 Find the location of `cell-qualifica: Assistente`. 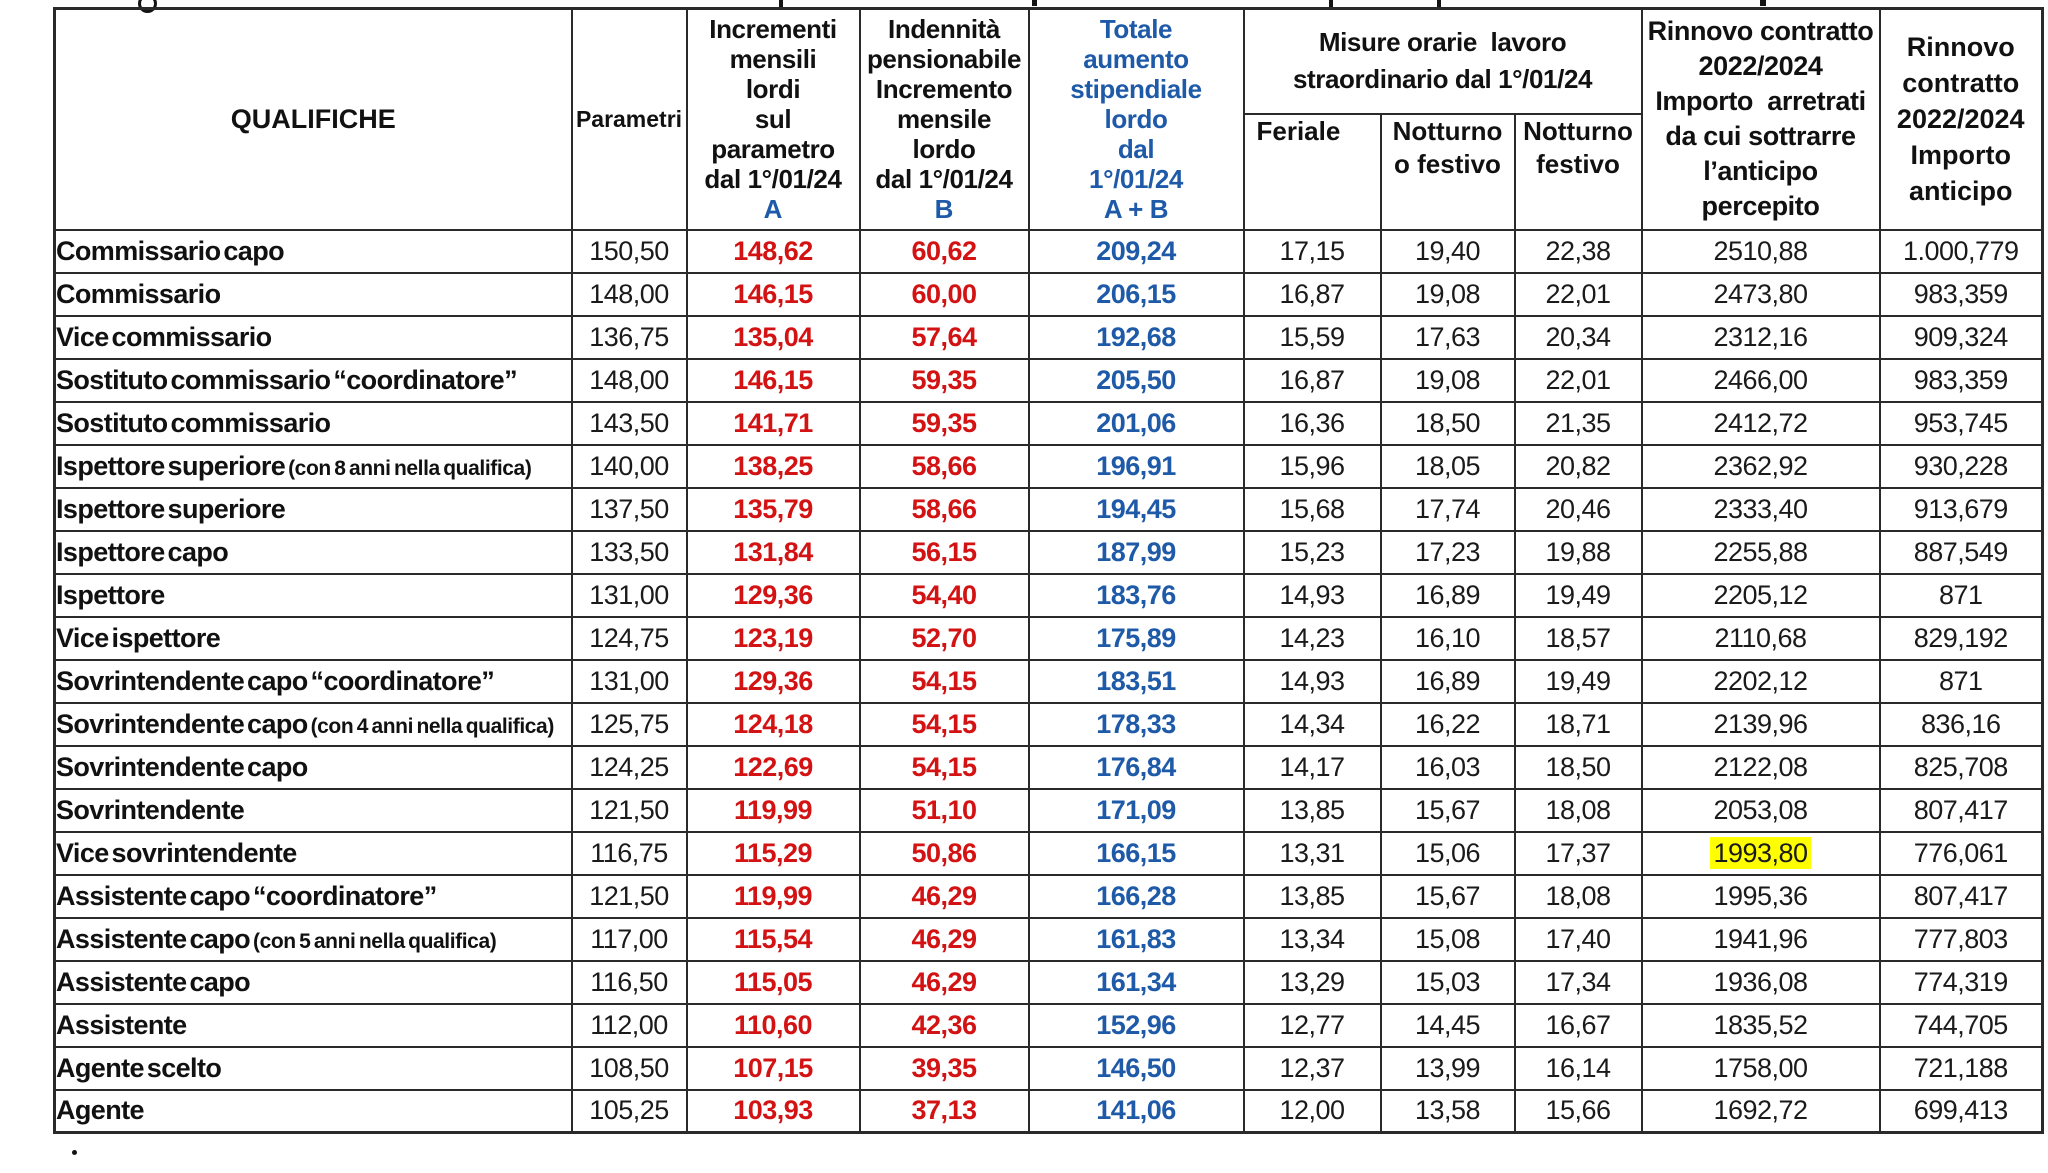

cell-qualifica: Assistente is located at coordinates (313, 1025).